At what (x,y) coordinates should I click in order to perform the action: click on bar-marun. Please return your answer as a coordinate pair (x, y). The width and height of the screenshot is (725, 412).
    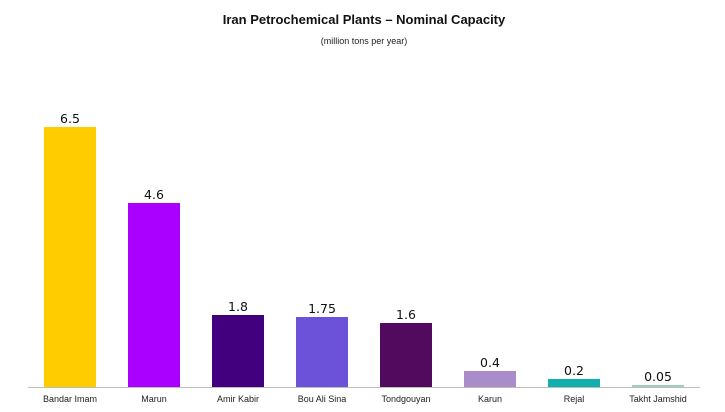
    Looking at the image, I should click on (154, 295).